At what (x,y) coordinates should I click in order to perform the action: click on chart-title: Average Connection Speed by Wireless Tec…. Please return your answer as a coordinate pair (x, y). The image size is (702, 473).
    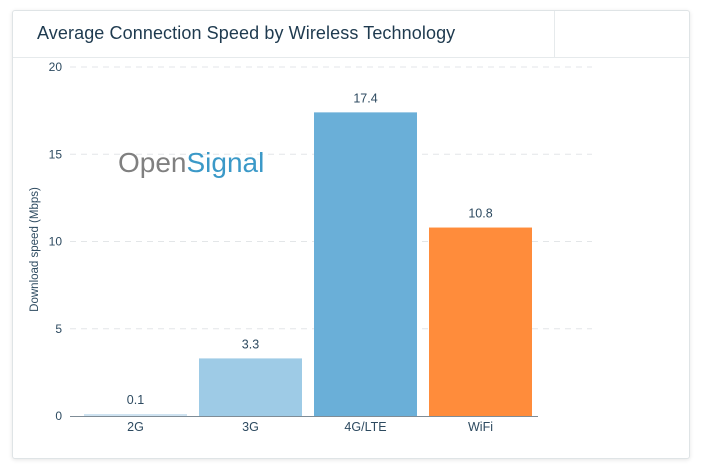
    Looking at the image, I should click on (246, 33).